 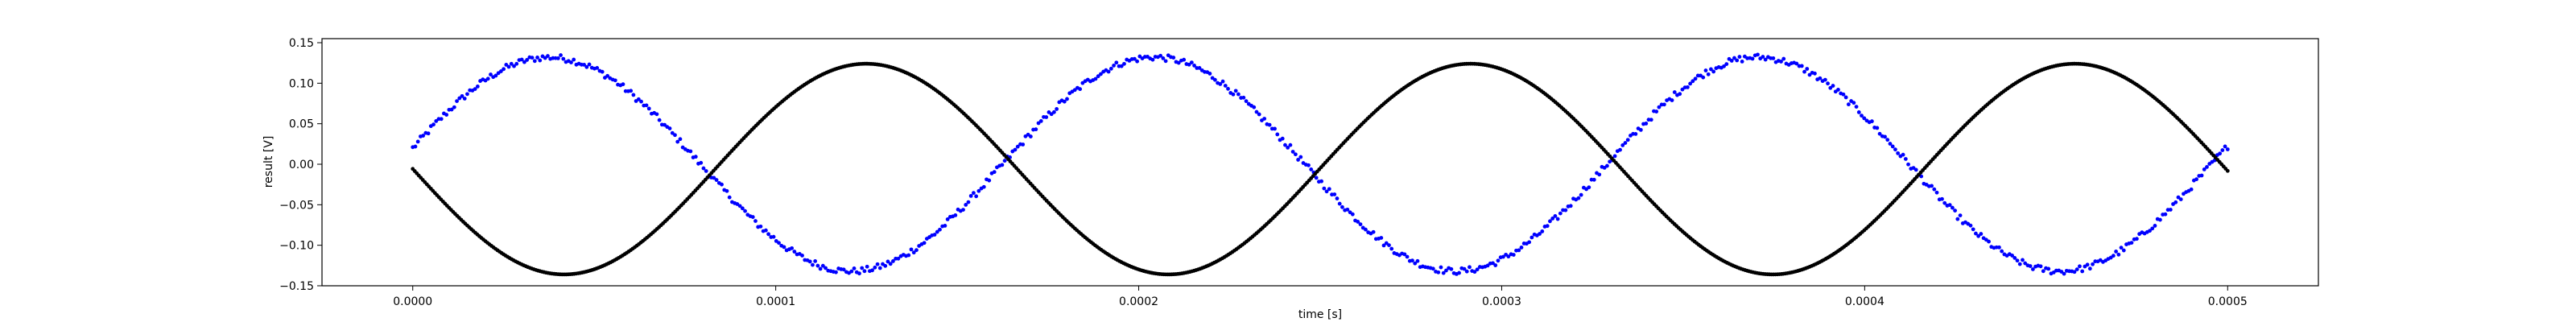 I want to click on x-tick-label: 0.0001, so click(x=775, y=301).